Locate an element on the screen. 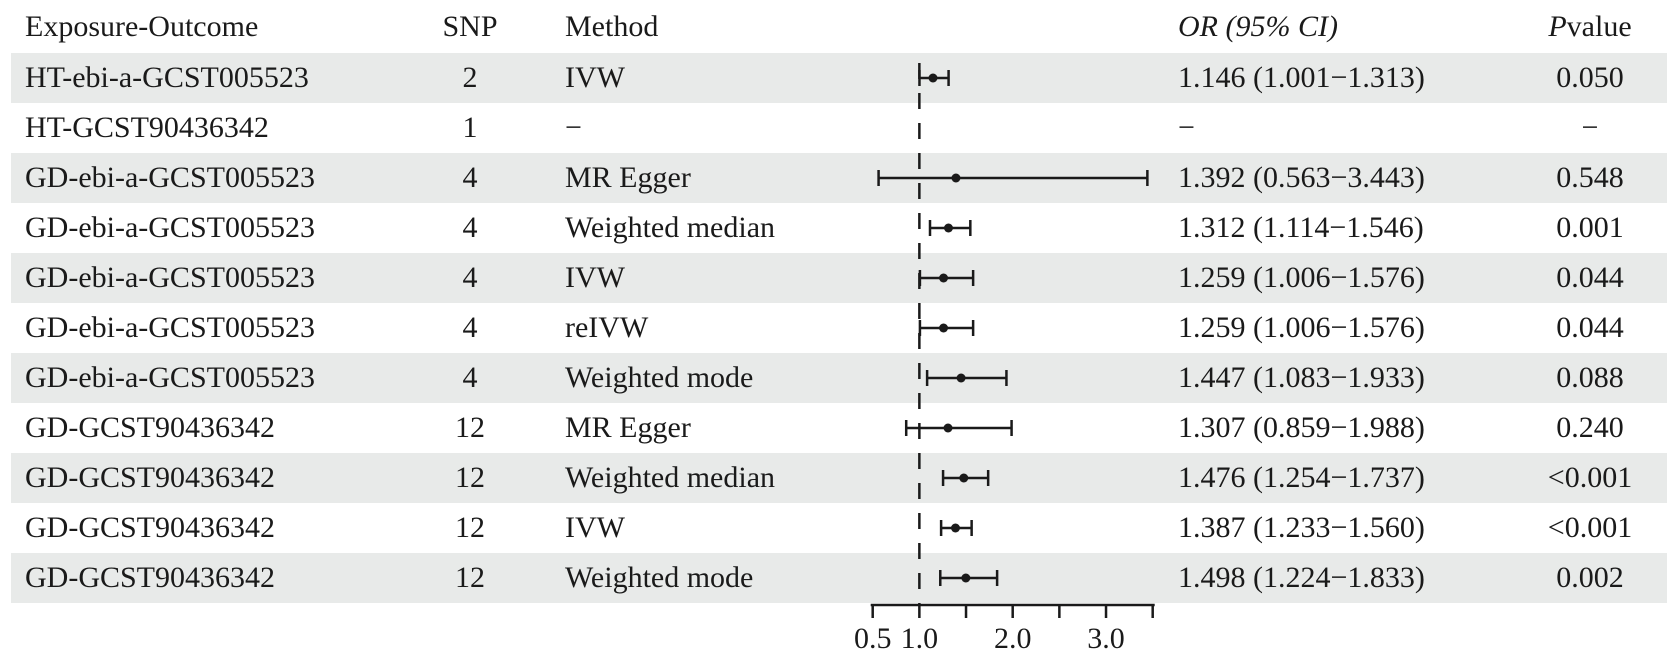  axis-tick-label: 2.0 is located at coordinates (1013, 638).